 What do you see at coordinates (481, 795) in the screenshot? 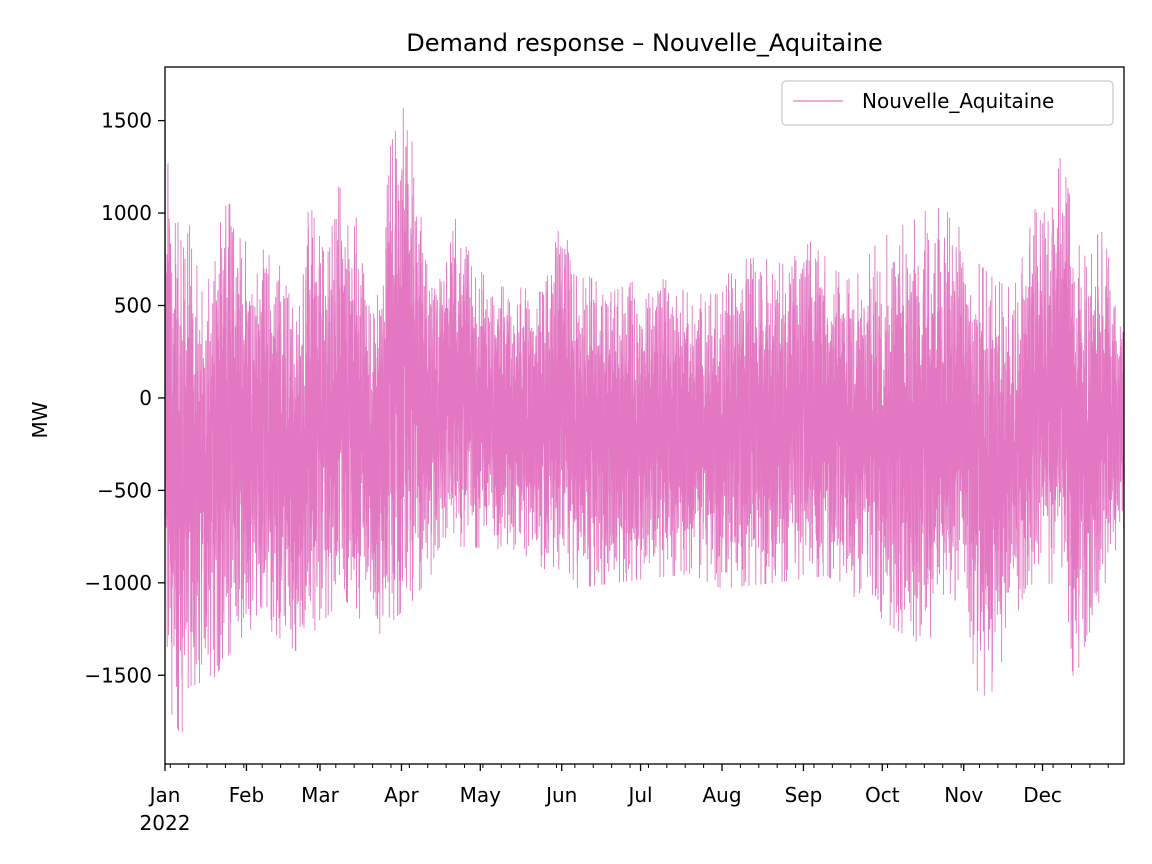
I see `x-tick-label: May` at bounding box center [481, 795].